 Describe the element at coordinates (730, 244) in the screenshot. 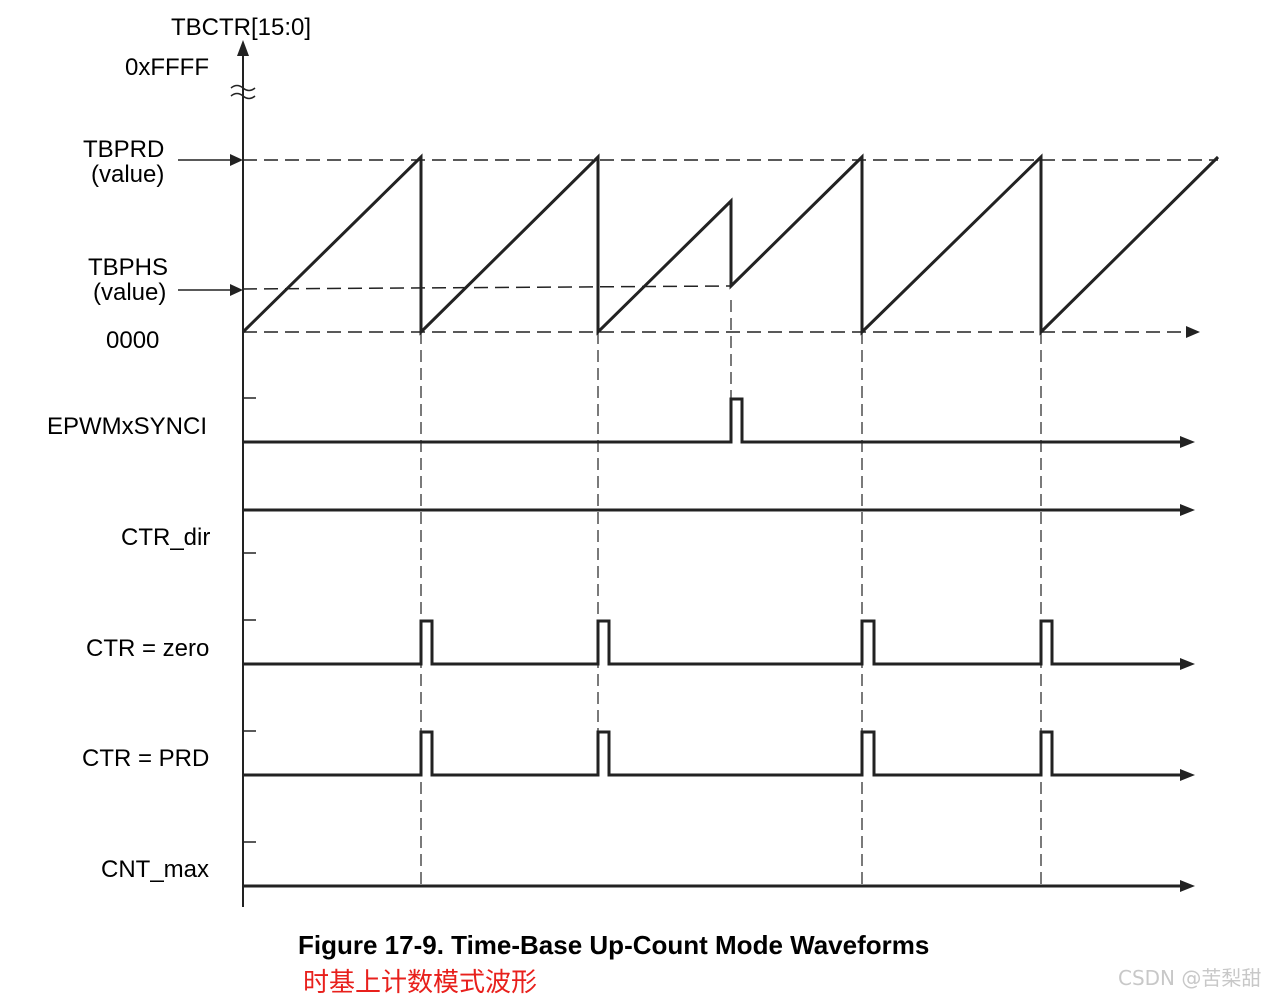

I see `tbctr-sawtooth` at that location.